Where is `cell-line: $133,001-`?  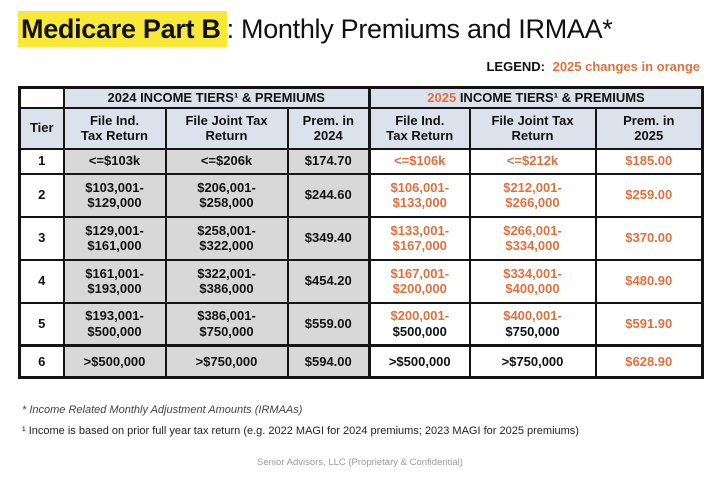
cell-line: $133,001- is located at coordinates (420, 230).